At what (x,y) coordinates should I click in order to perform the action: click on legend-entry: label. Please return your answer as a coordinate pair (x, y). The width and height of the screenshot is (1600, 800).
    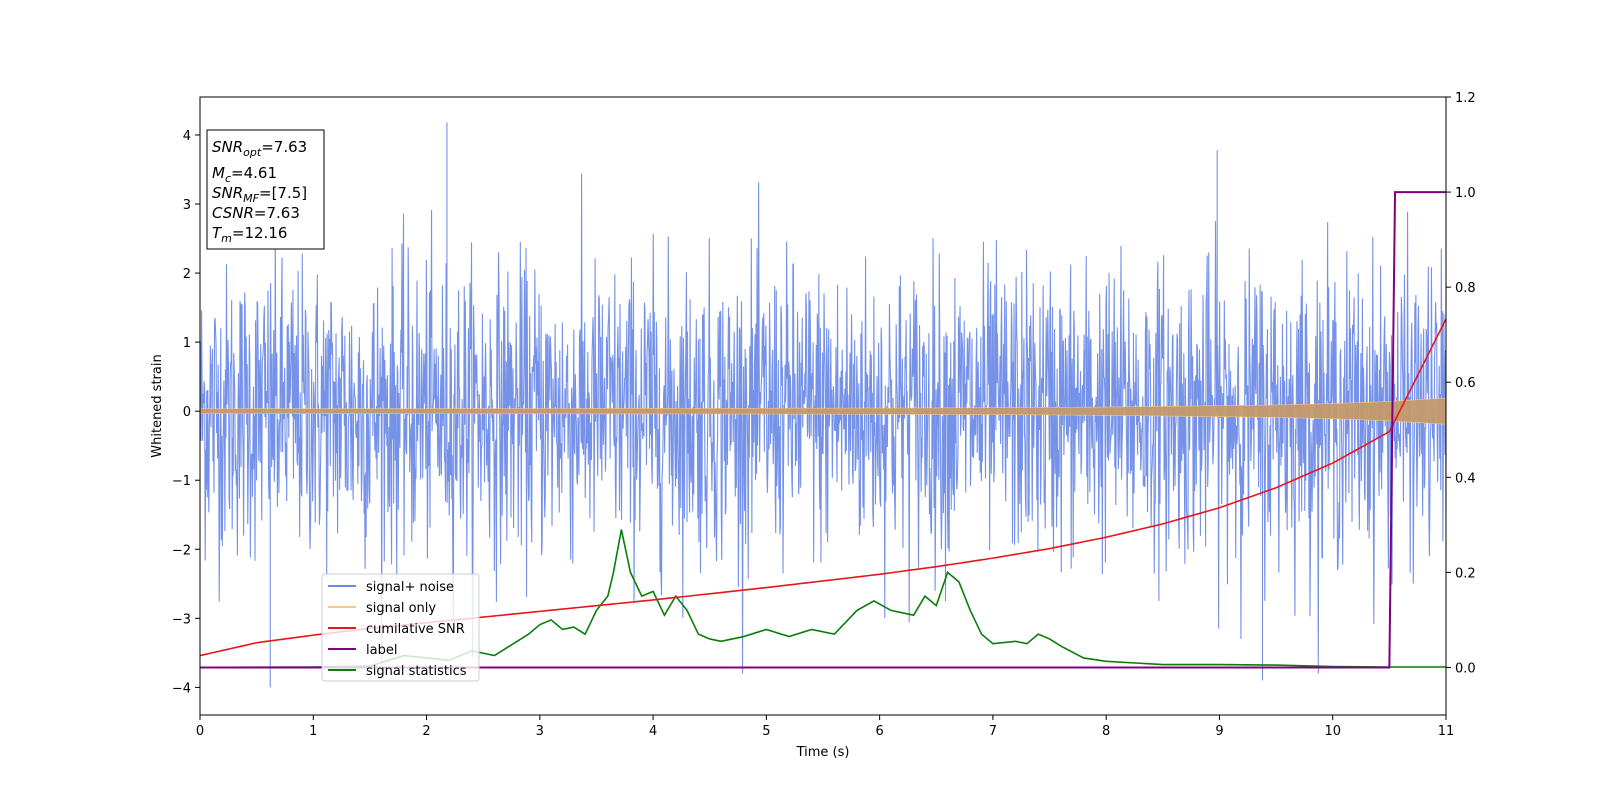
    Looking at the image, I should click on (381, 650).